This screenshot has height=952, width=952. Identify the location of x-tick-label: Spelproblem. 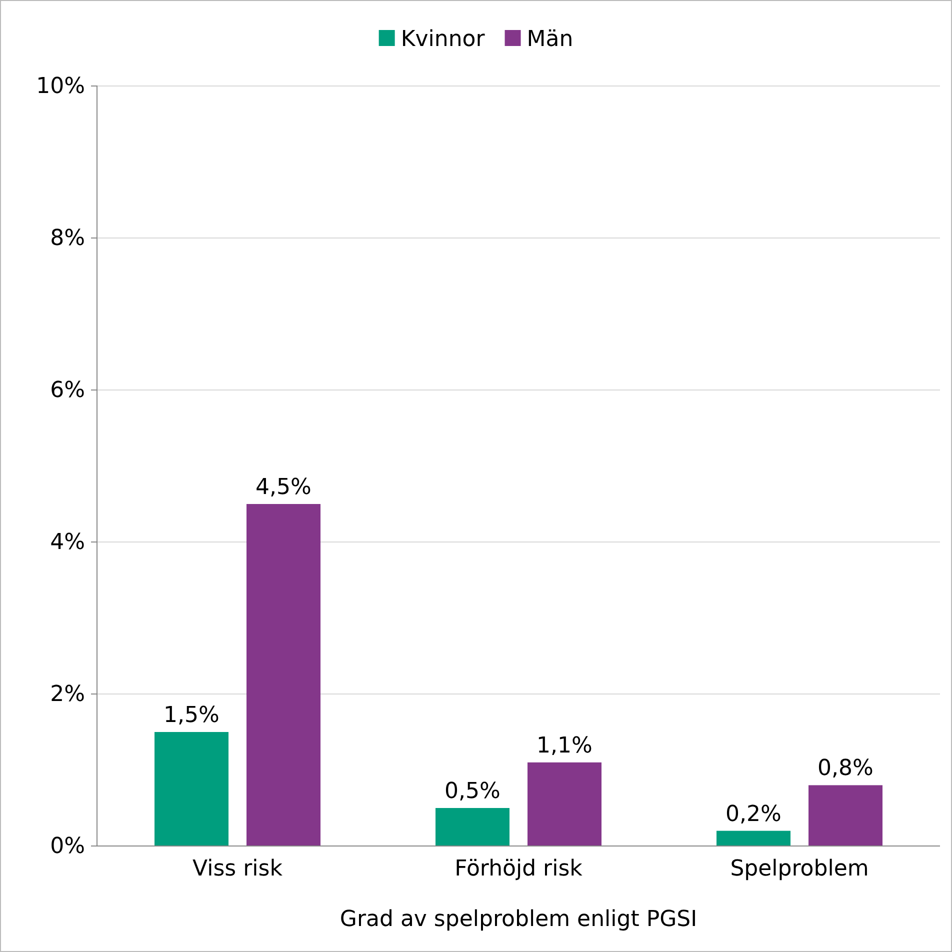
(799, 869).